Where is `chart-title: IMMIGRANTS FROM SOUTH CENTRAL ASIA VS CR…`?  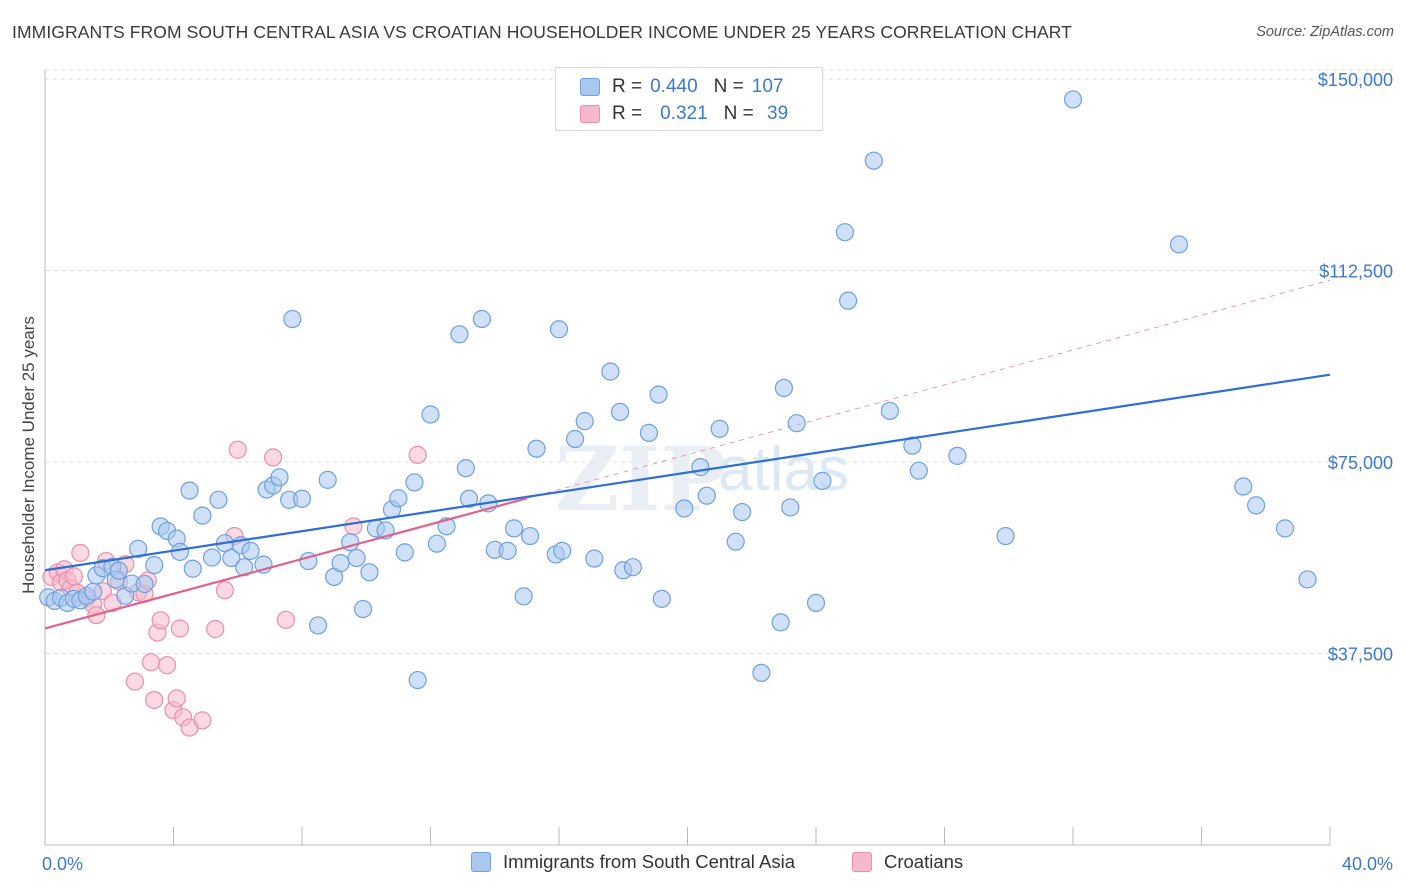
chart-title: IMMIGRANTS FROM SOUTH CENTRAL ASIA VS CR… is located at coordinates (542, 32).